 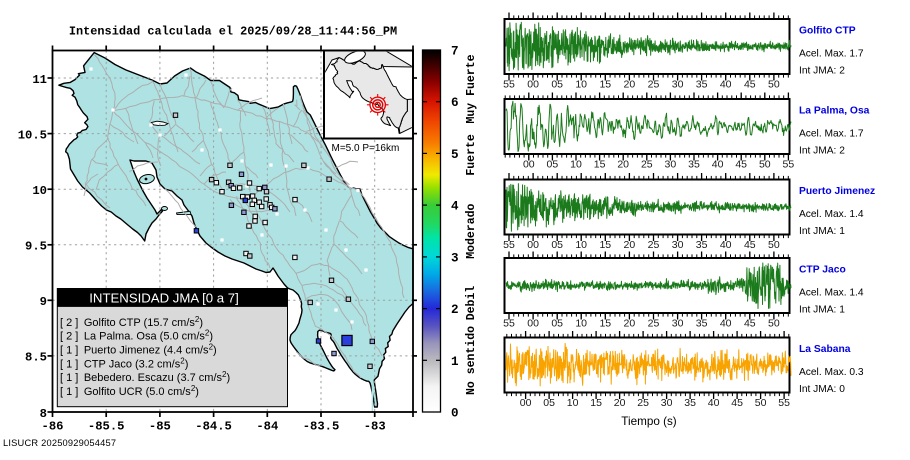 I want to click on svg-text:[ 1 ] Puerto Jimenez (4.4 cm/s: [ 1 ] Puerto Jimenez (4.4 cm/s2), so click(x=138, y=350).